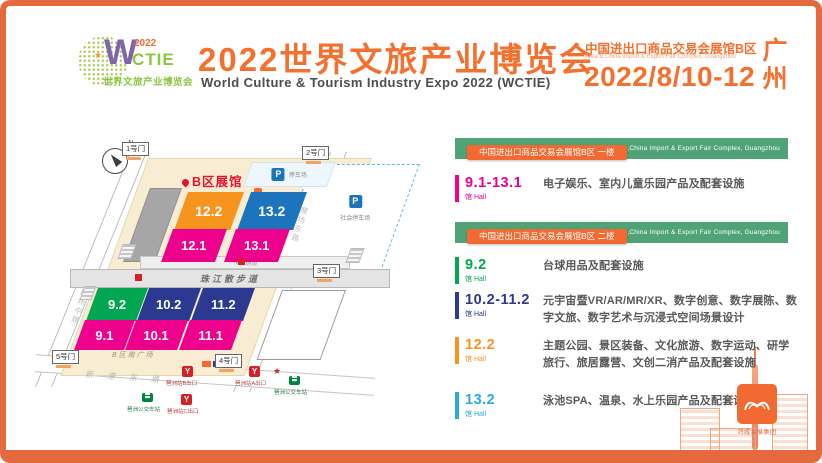 The width and height of the screenshot is (822, 463). I want to click on hall-label: 9.1, so click(104, 335).